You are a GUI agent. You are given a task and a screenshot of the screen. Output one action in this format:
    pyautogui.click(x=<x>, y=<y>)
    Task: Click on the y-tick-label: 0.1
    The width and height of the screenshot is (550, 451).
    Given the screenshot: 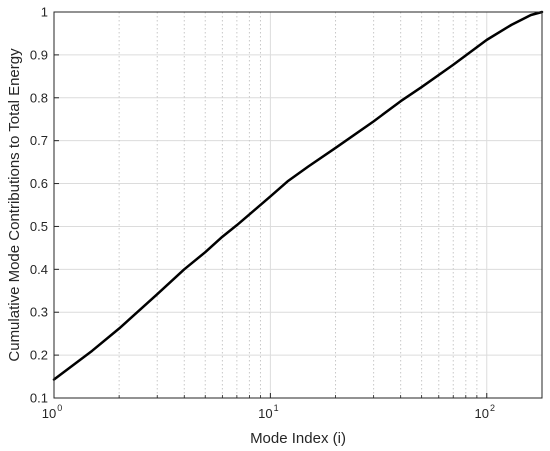 What is the action you would take?
    pyautogui.click(x=39, y=398)
    